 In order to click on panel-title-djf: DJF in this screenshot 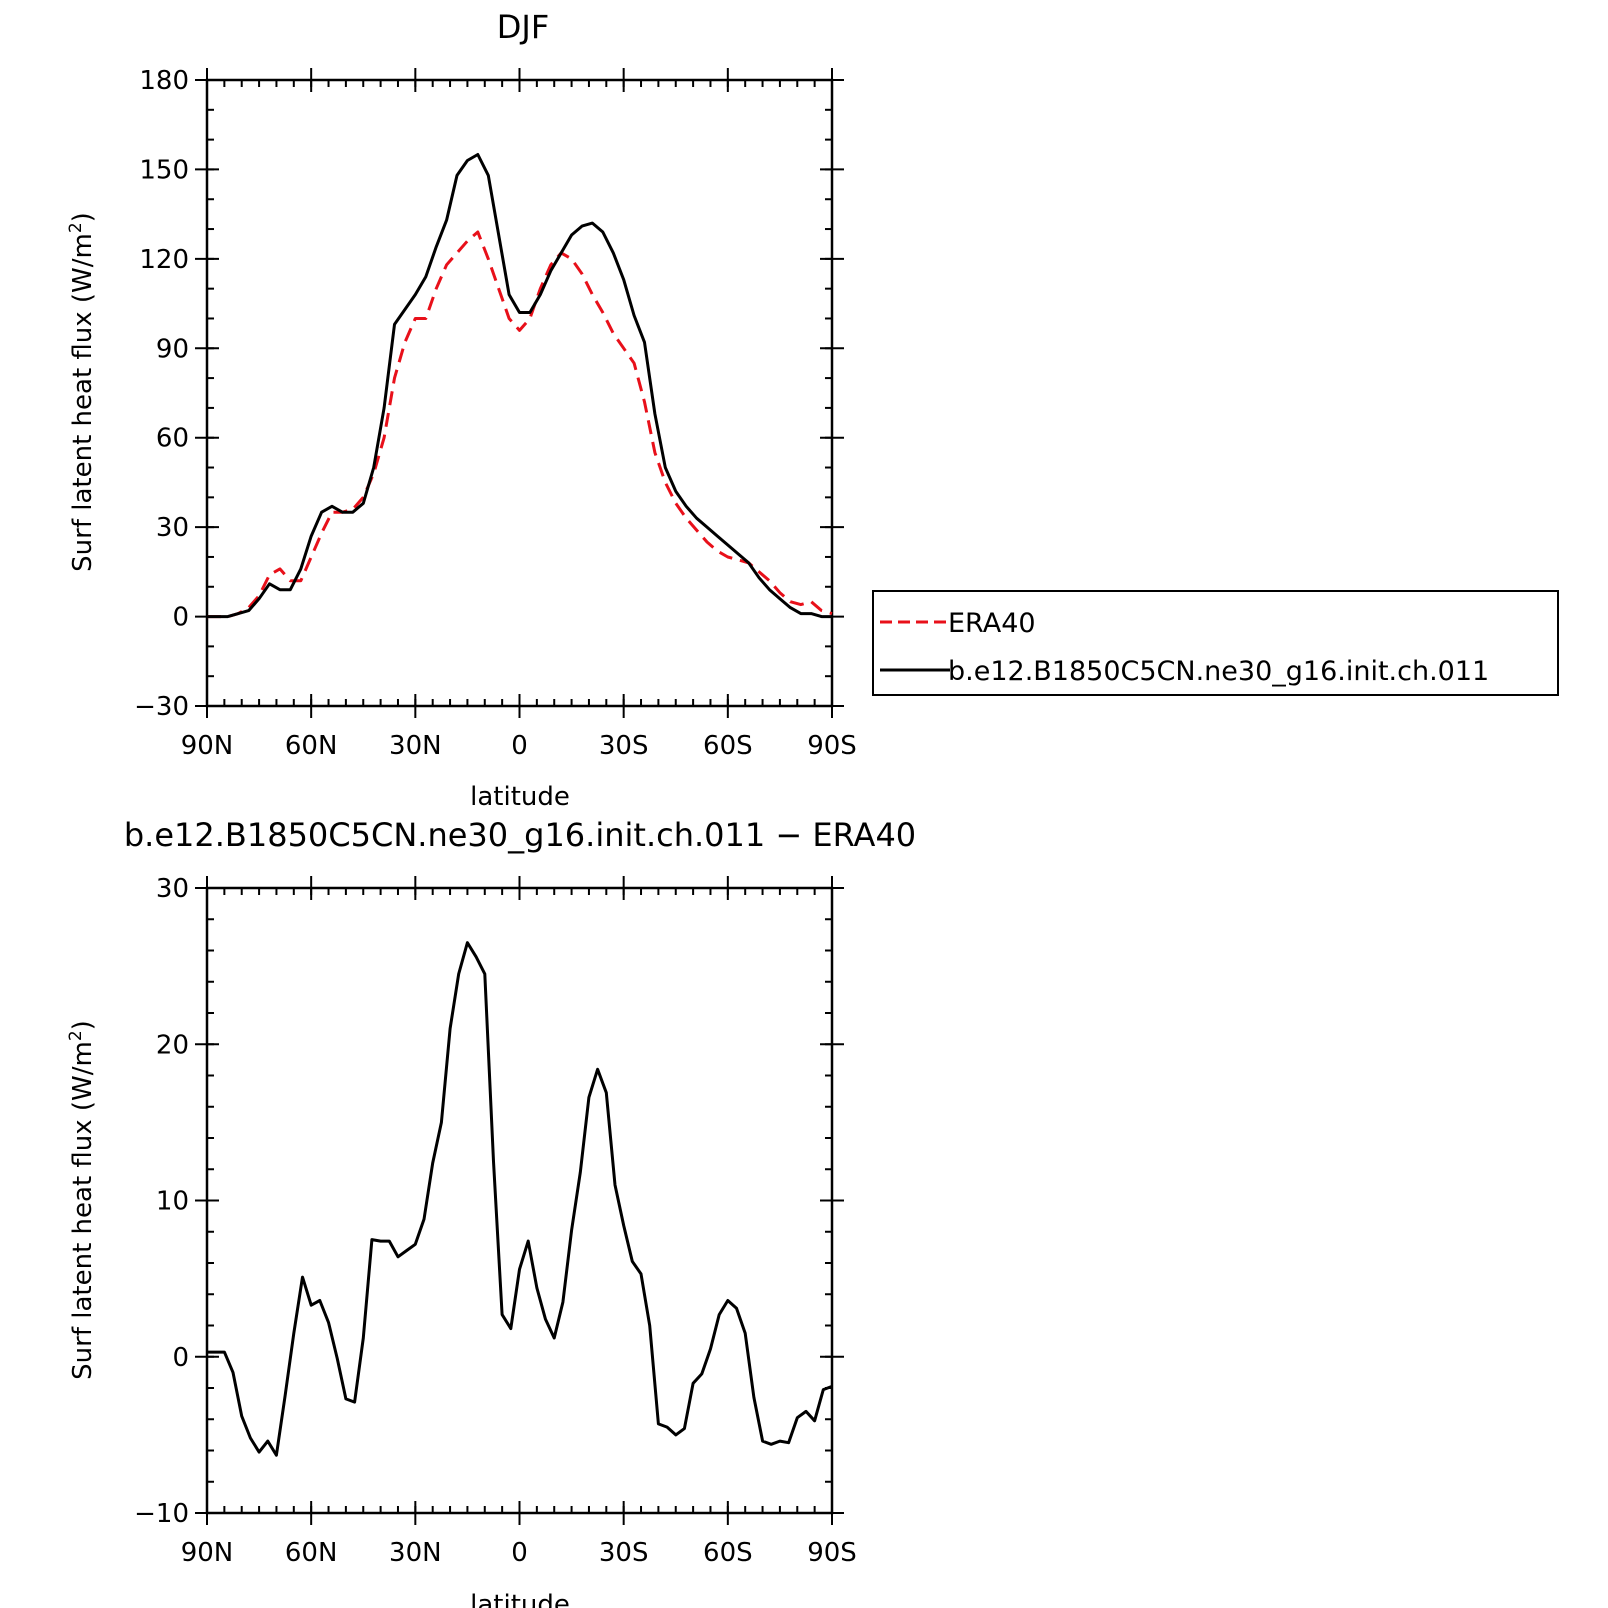, I will do `click(523, 27)`.